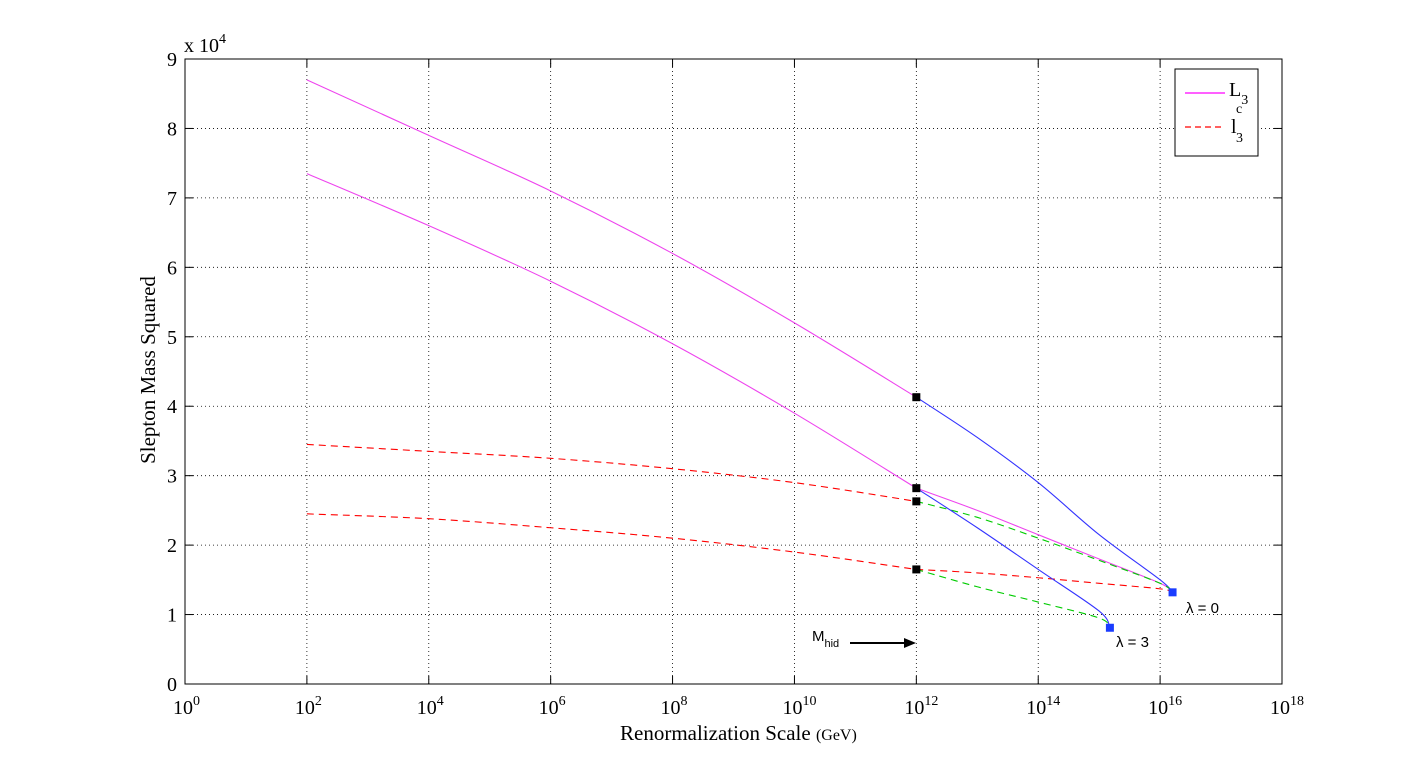  Describe the element at coordinates (825, 639) in the screenshot. I see `mhid-label: Mhid` at that location.